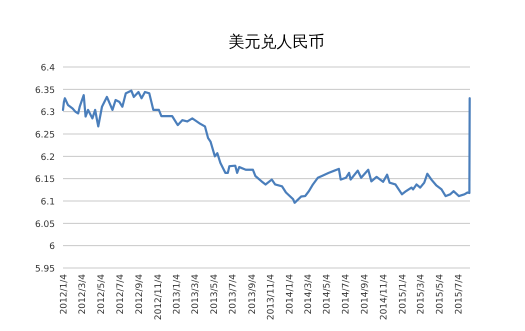  I want to click on x-tick-label: 2013/1/4, so click(177, 294).